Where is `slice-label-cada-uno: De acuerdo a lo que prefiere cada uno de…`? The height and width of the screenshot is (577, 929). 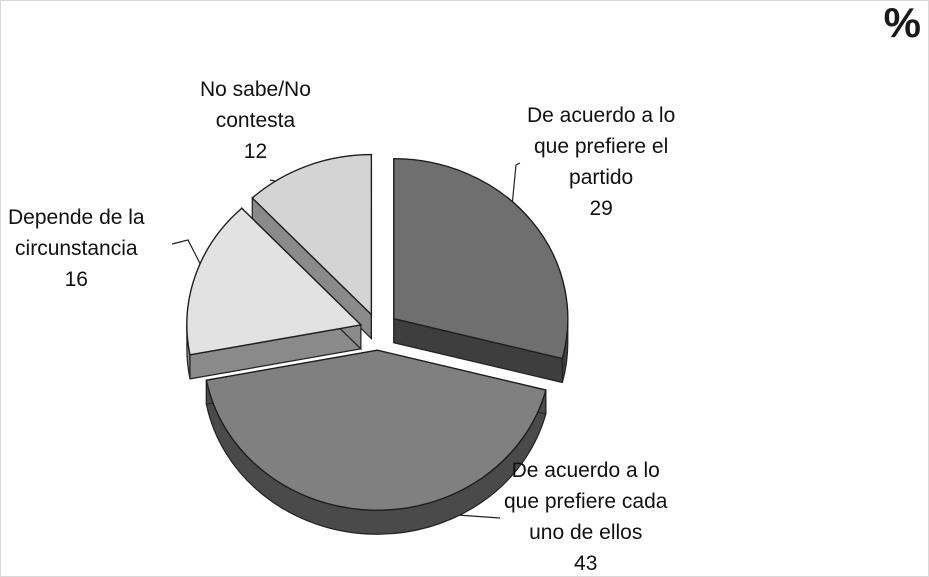
slice-label-cada-uno: De acuerdo a lo que prefiere cada uno de… is located at coordinates (585, 516).